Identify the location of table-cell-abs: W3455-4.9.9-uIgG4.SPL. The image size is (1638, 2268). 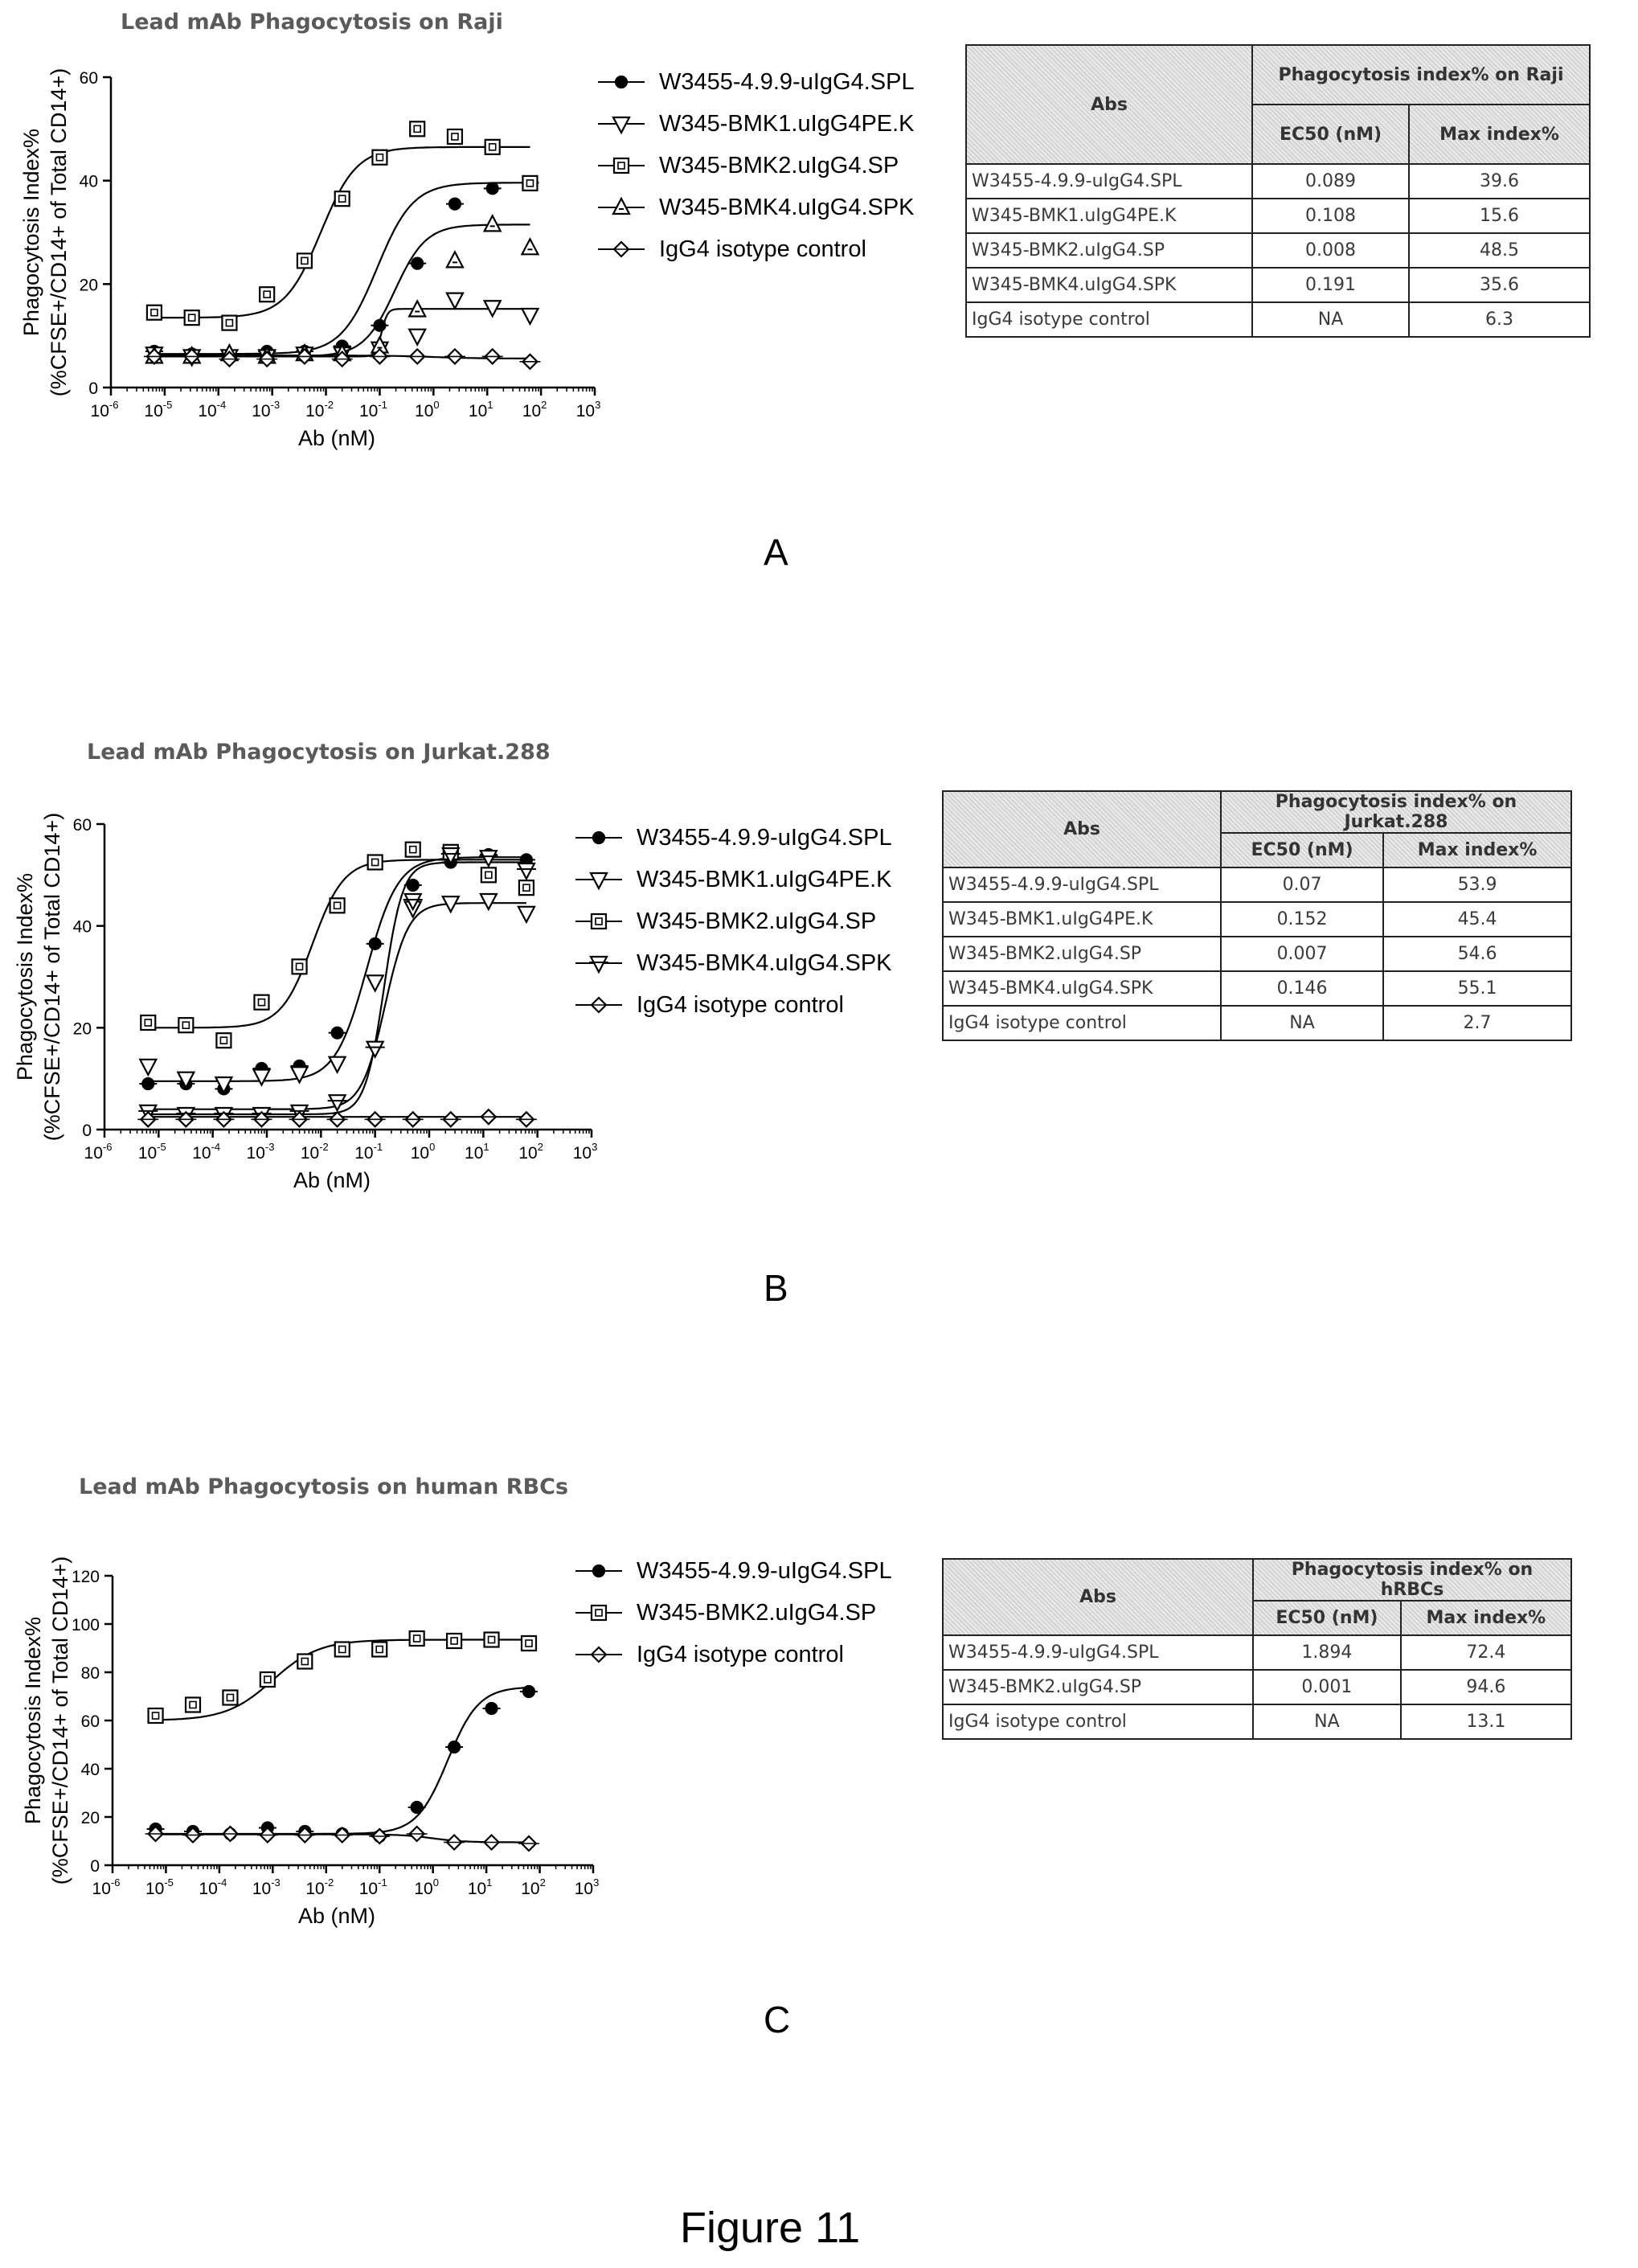
(1098, 1652).